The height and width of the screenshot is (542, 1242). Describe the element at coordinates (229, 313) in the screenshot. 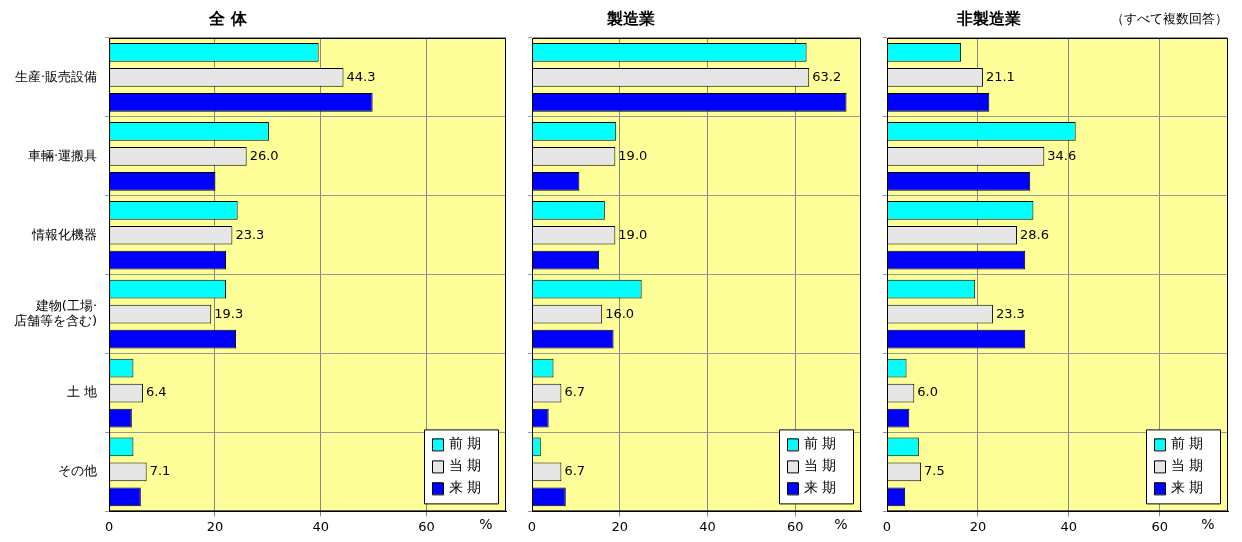

I see `data-label: 19.3` at that location.